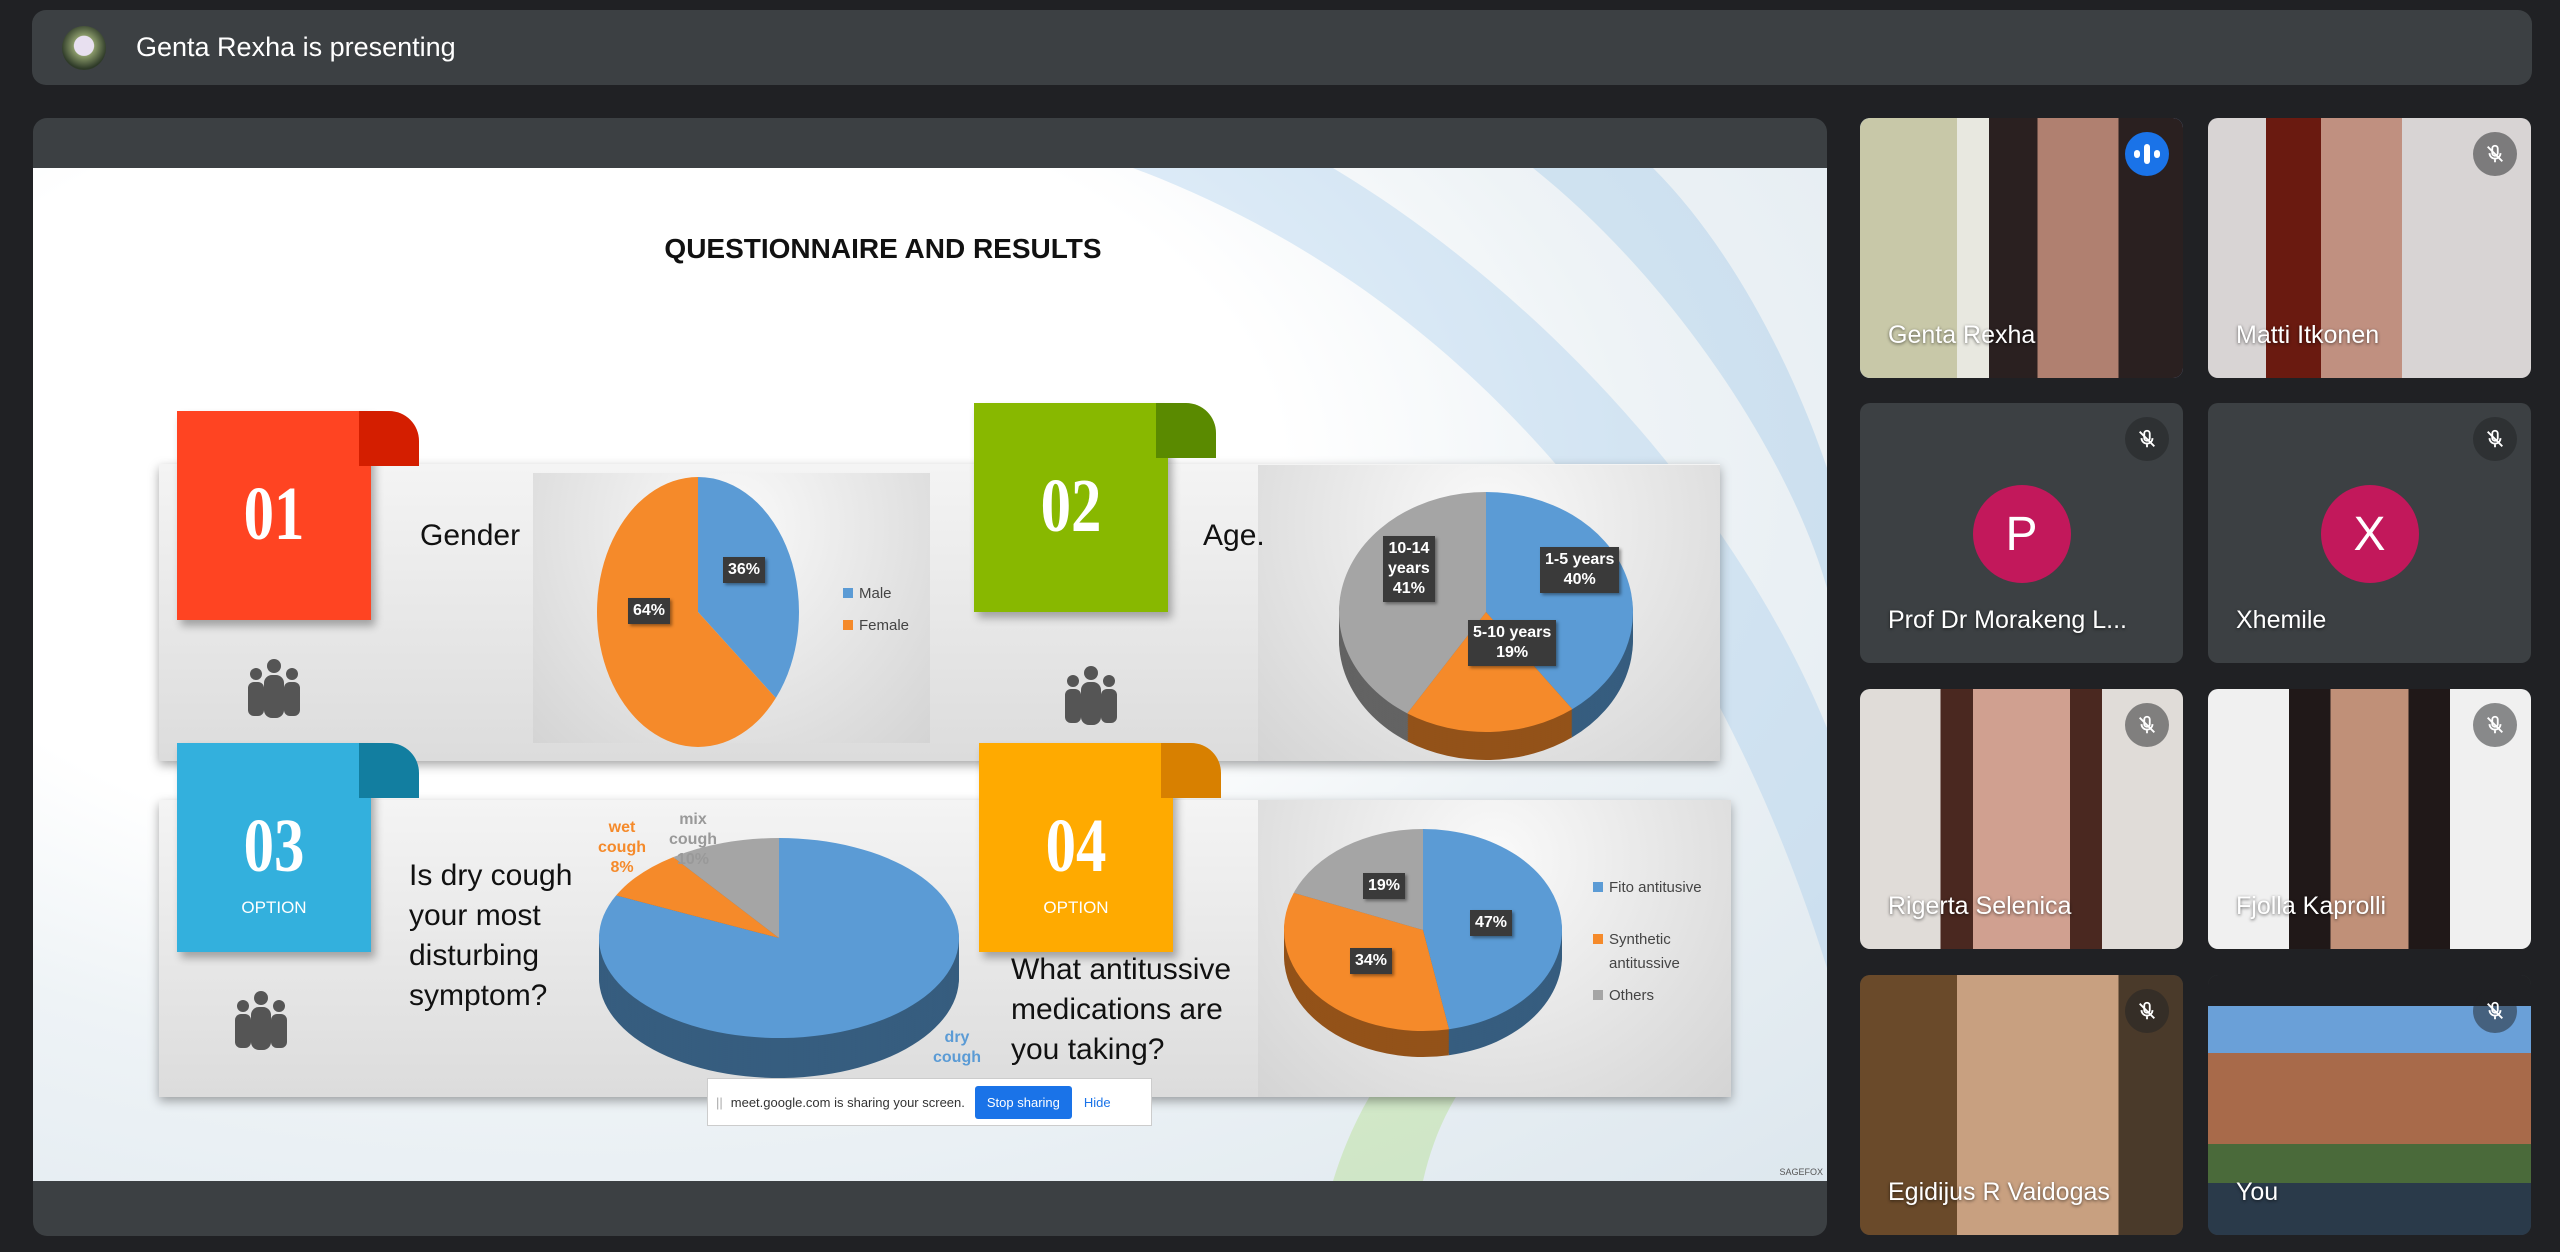 This screenshot has width=2560, height=1252. Describe the element at coordinates (693, 840) in the screenshot. I see `pie-label-mix-cough: mix cough 10%` at that location.